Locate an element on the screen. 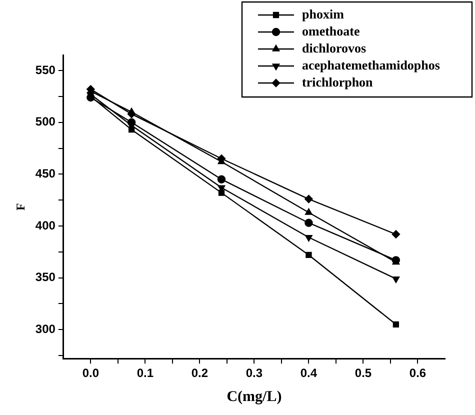 The image size is (475, 415). legend-label: dichlorovos is located at coordinates (334, 48).